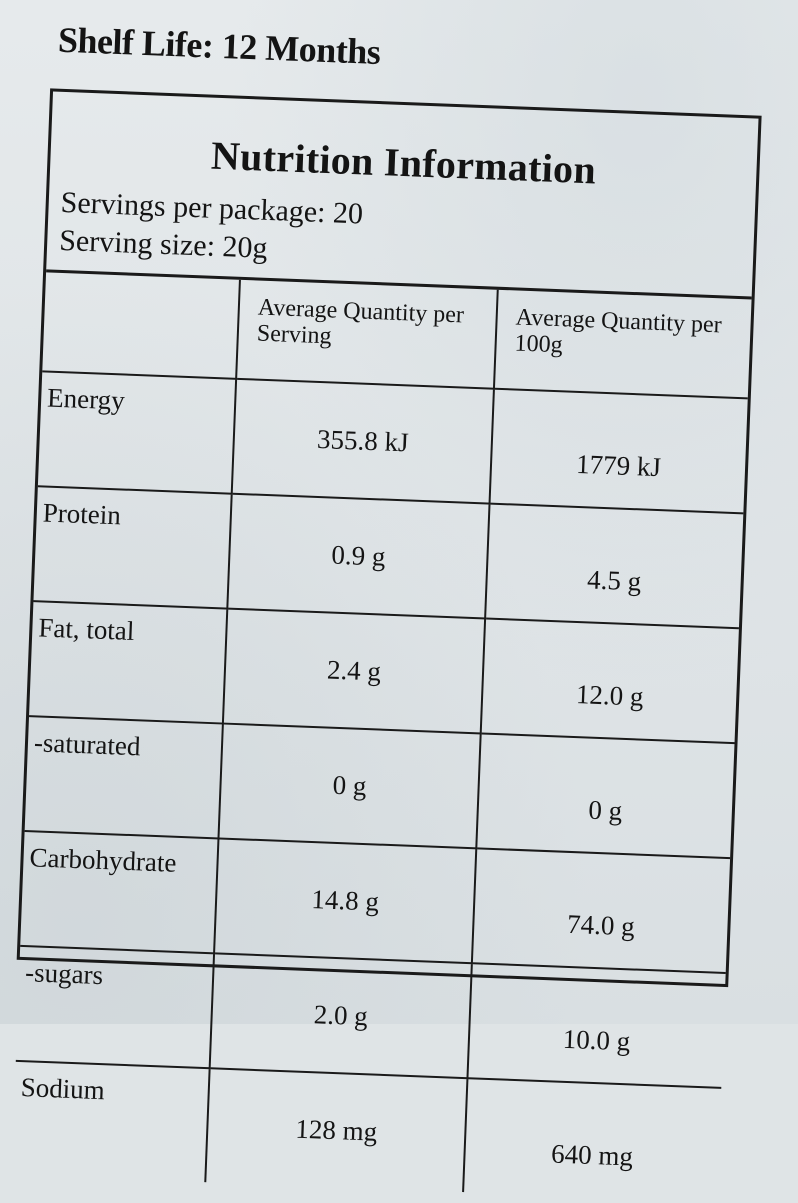 This screenshot has height=1203, width=798. What do you see at coordinates (119, 892) in the screenshot?
I see `nutrient-name: Carbohydrate` at bounding box center [119, 892].